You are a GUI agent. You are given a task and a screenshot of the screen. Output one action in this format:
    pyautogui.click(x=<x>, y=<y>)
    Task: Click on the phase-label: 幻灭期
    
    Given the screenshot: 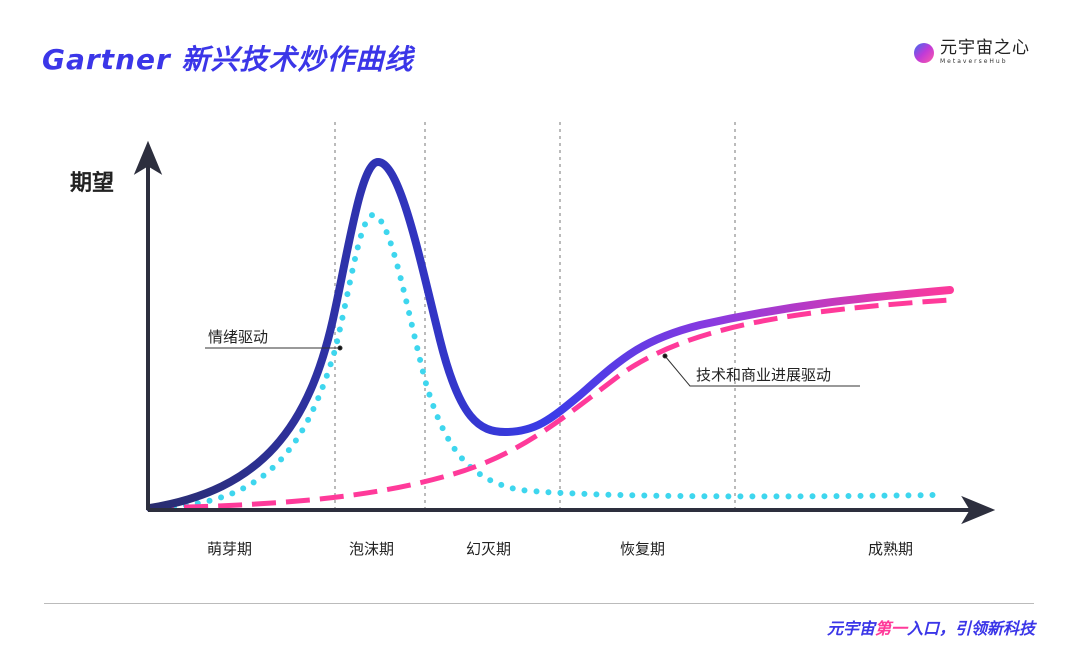 What is the action you would take?
    pyautogui.click(x=489, y=549)
    